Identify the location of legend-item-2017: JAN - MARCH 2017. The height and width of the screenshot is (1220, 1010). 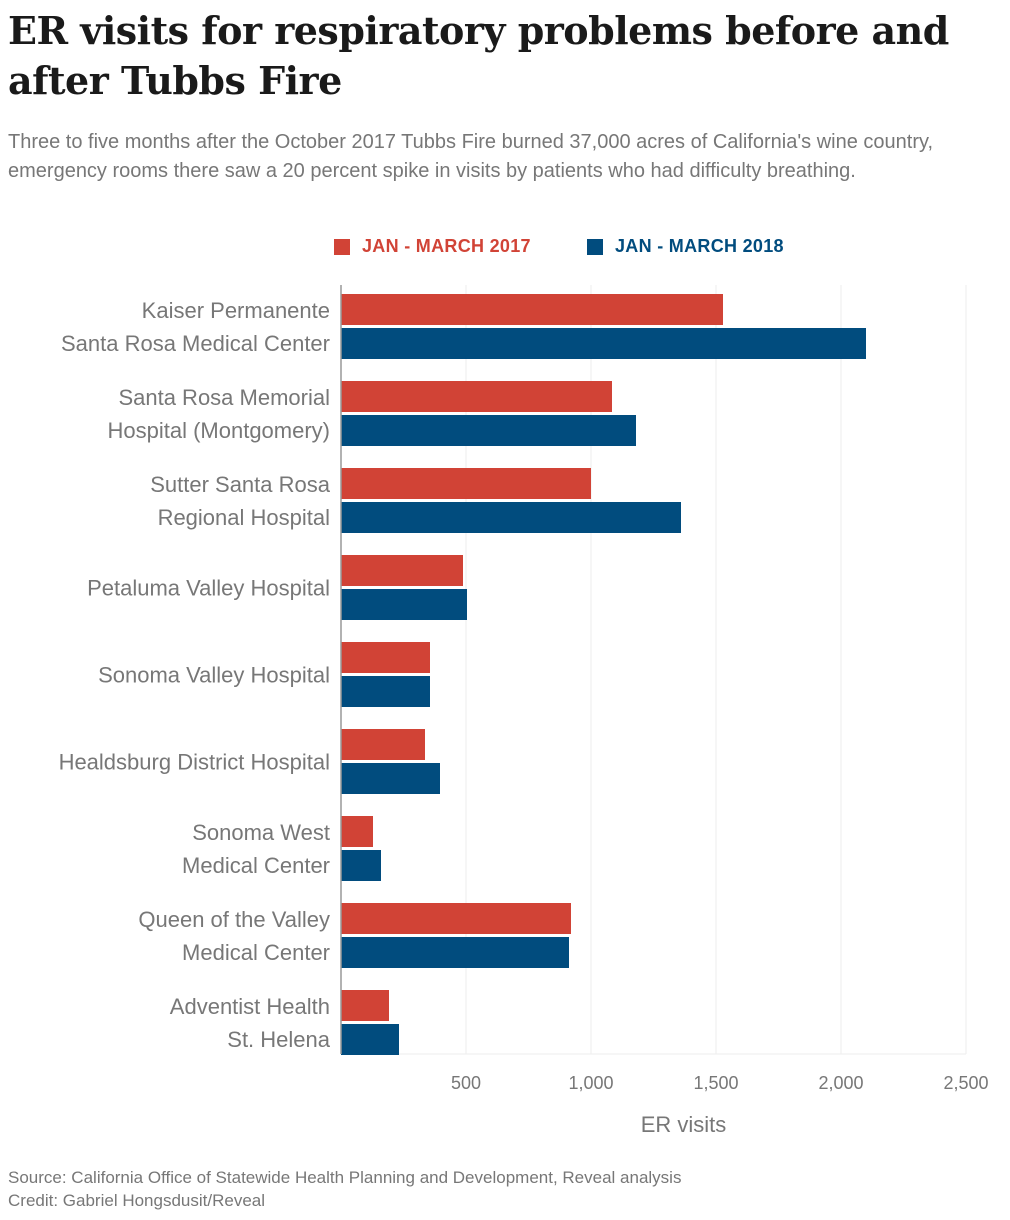
(432, 246).